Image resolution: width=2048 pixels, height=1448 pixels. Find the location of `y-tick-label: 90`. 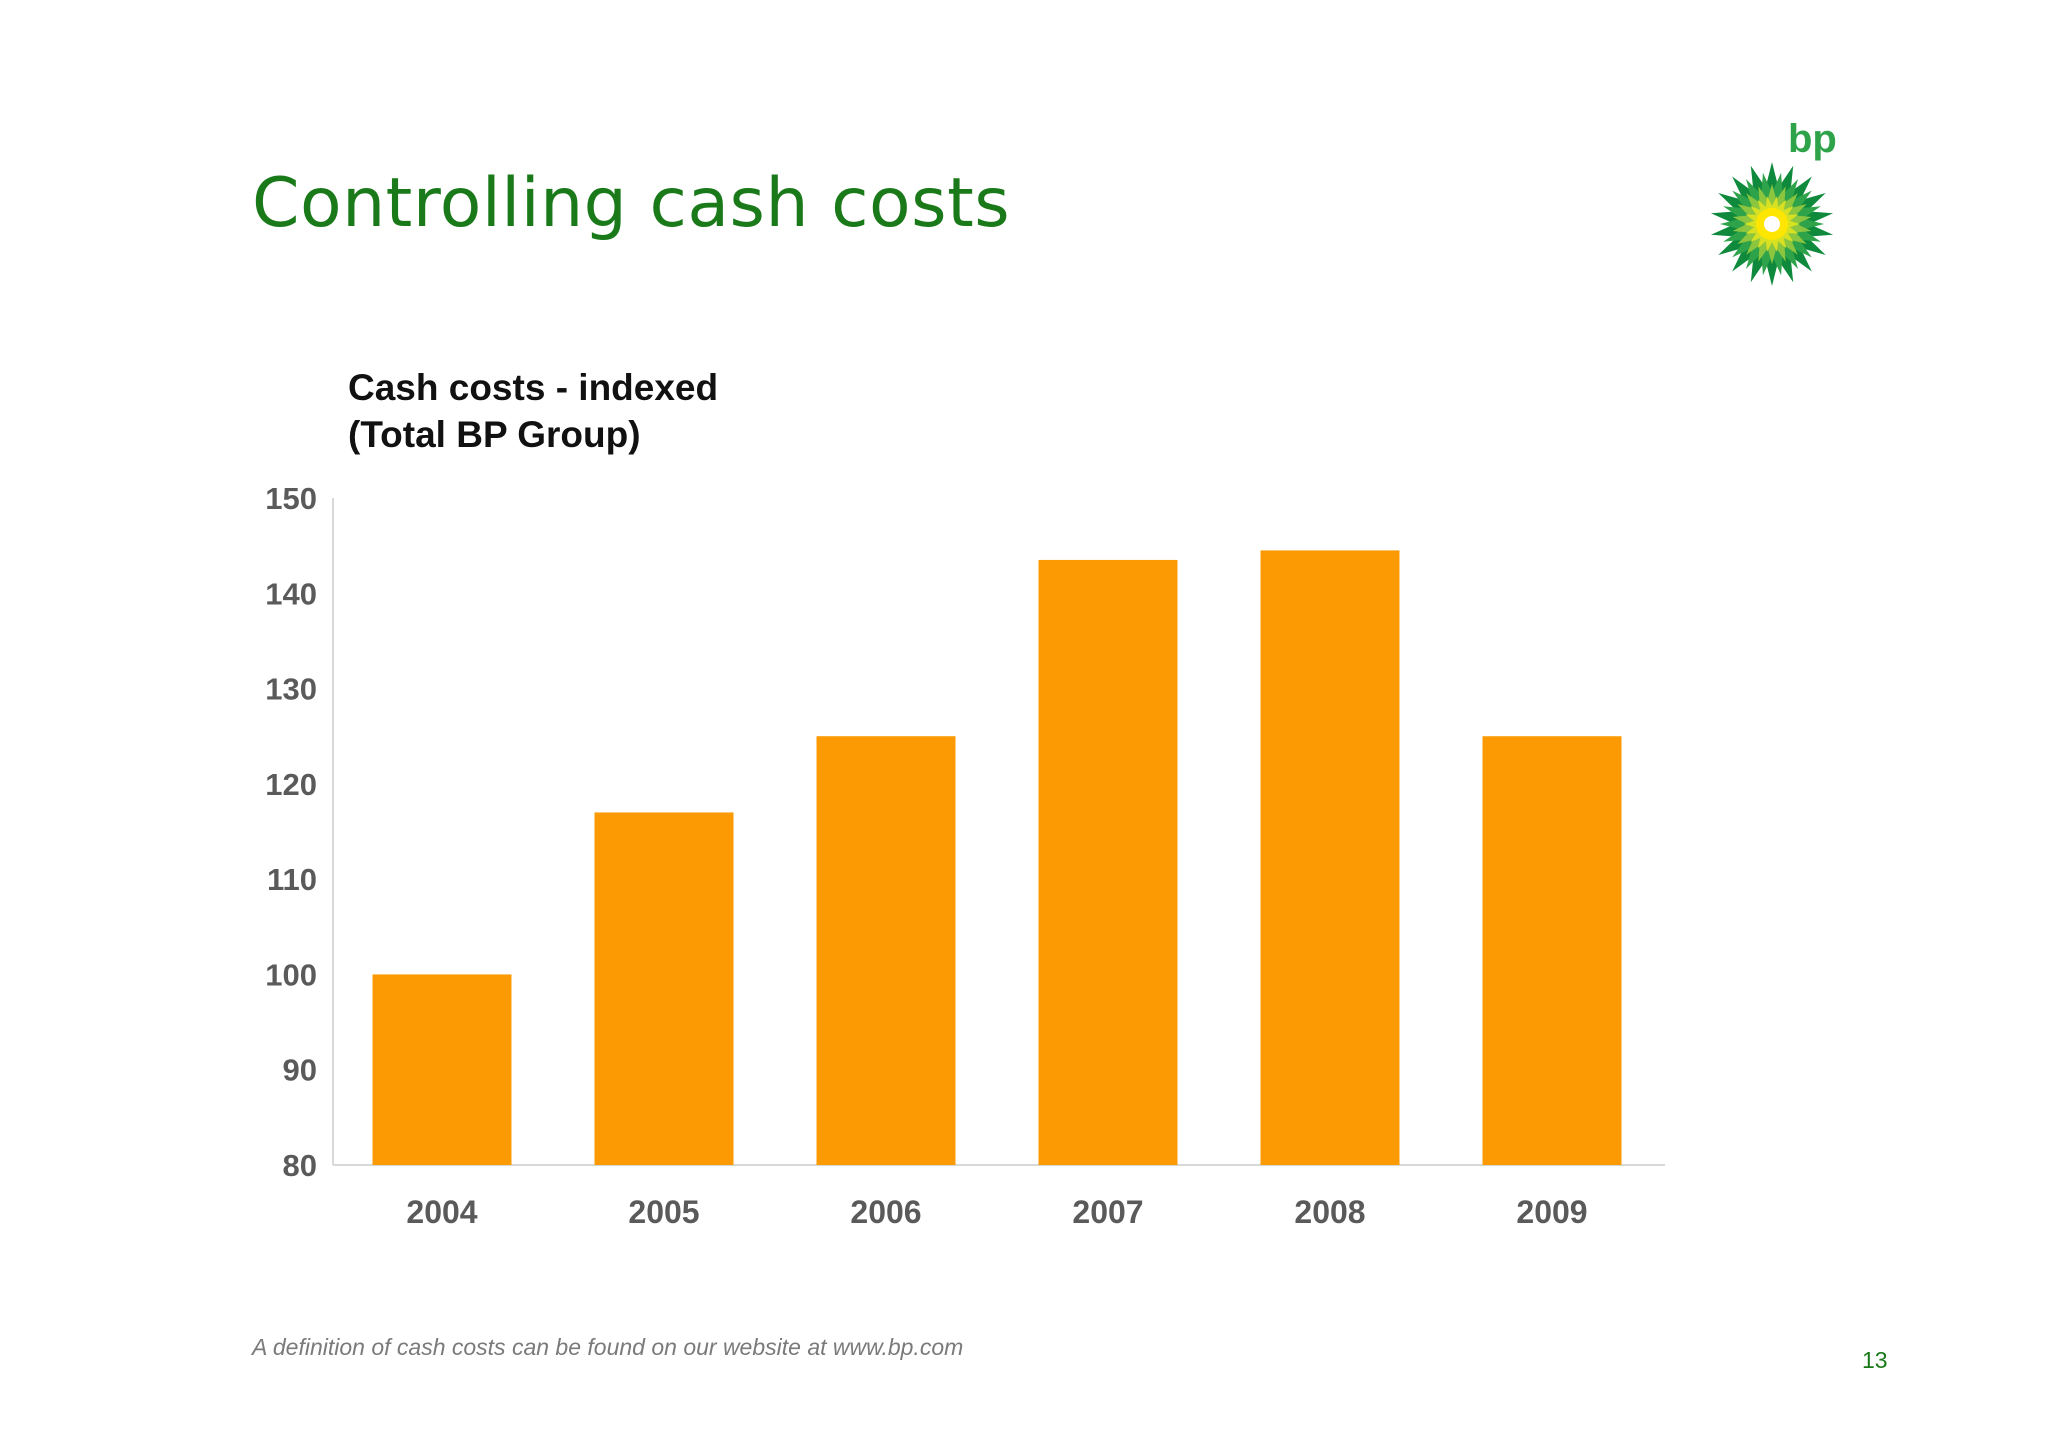

y-tick-label: 90 is located at coordinates (300, 1070).